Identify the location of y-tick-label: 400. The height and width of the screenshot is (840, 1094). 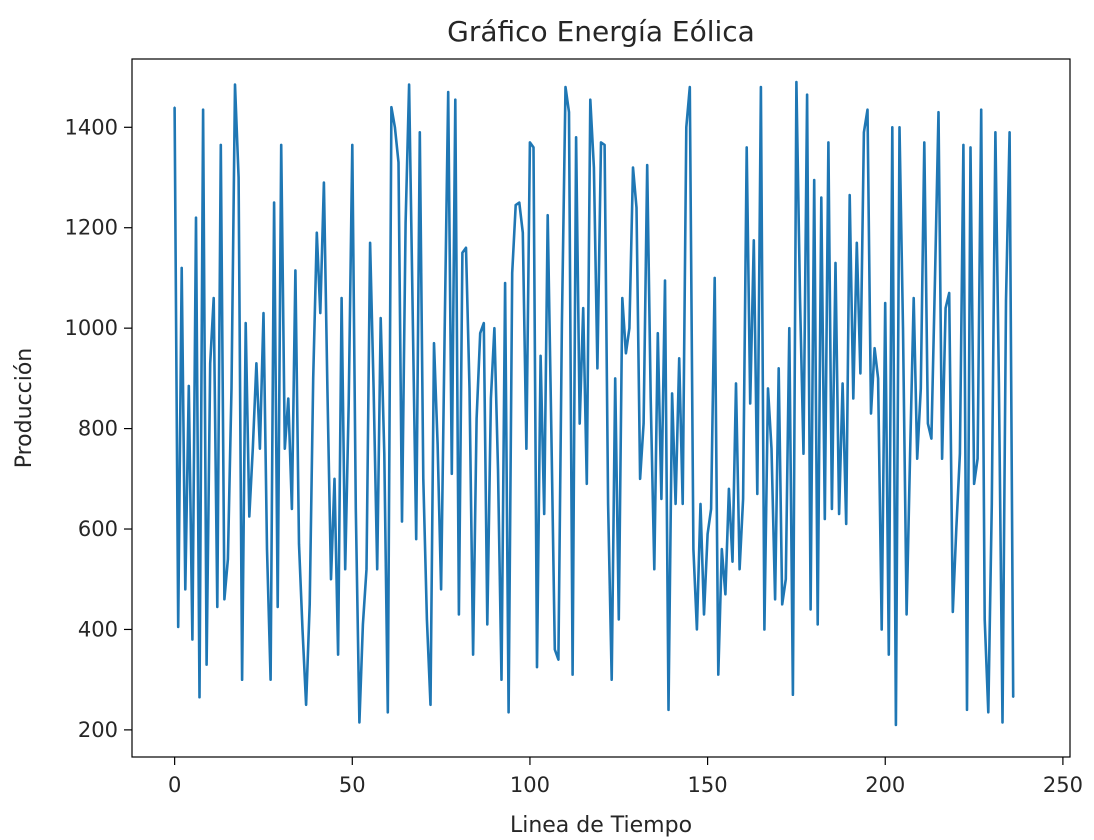
(98, 629).